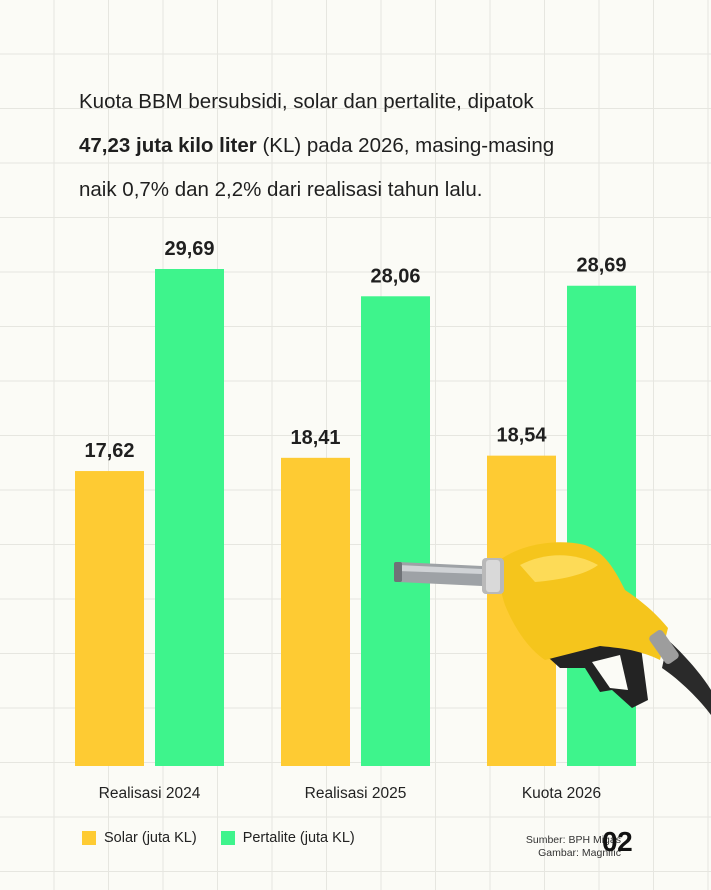 The height and width of the screenshot is (890, 711). I want to click on legend-item-pertalite: Pertalite (juta KL), so click(287, 838).